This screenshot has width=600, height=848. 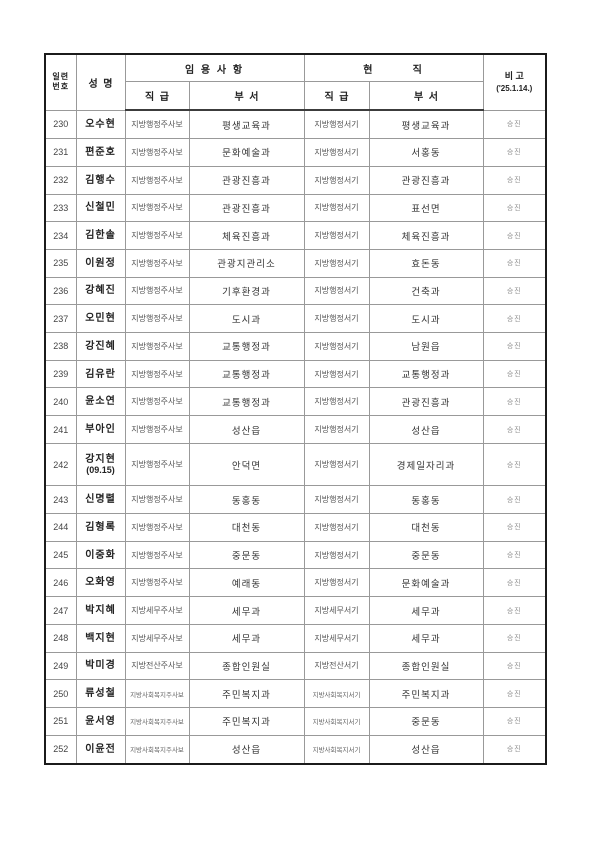 I want to click on current-dept-cell: 문화예술과, so click(x=426, y=583).